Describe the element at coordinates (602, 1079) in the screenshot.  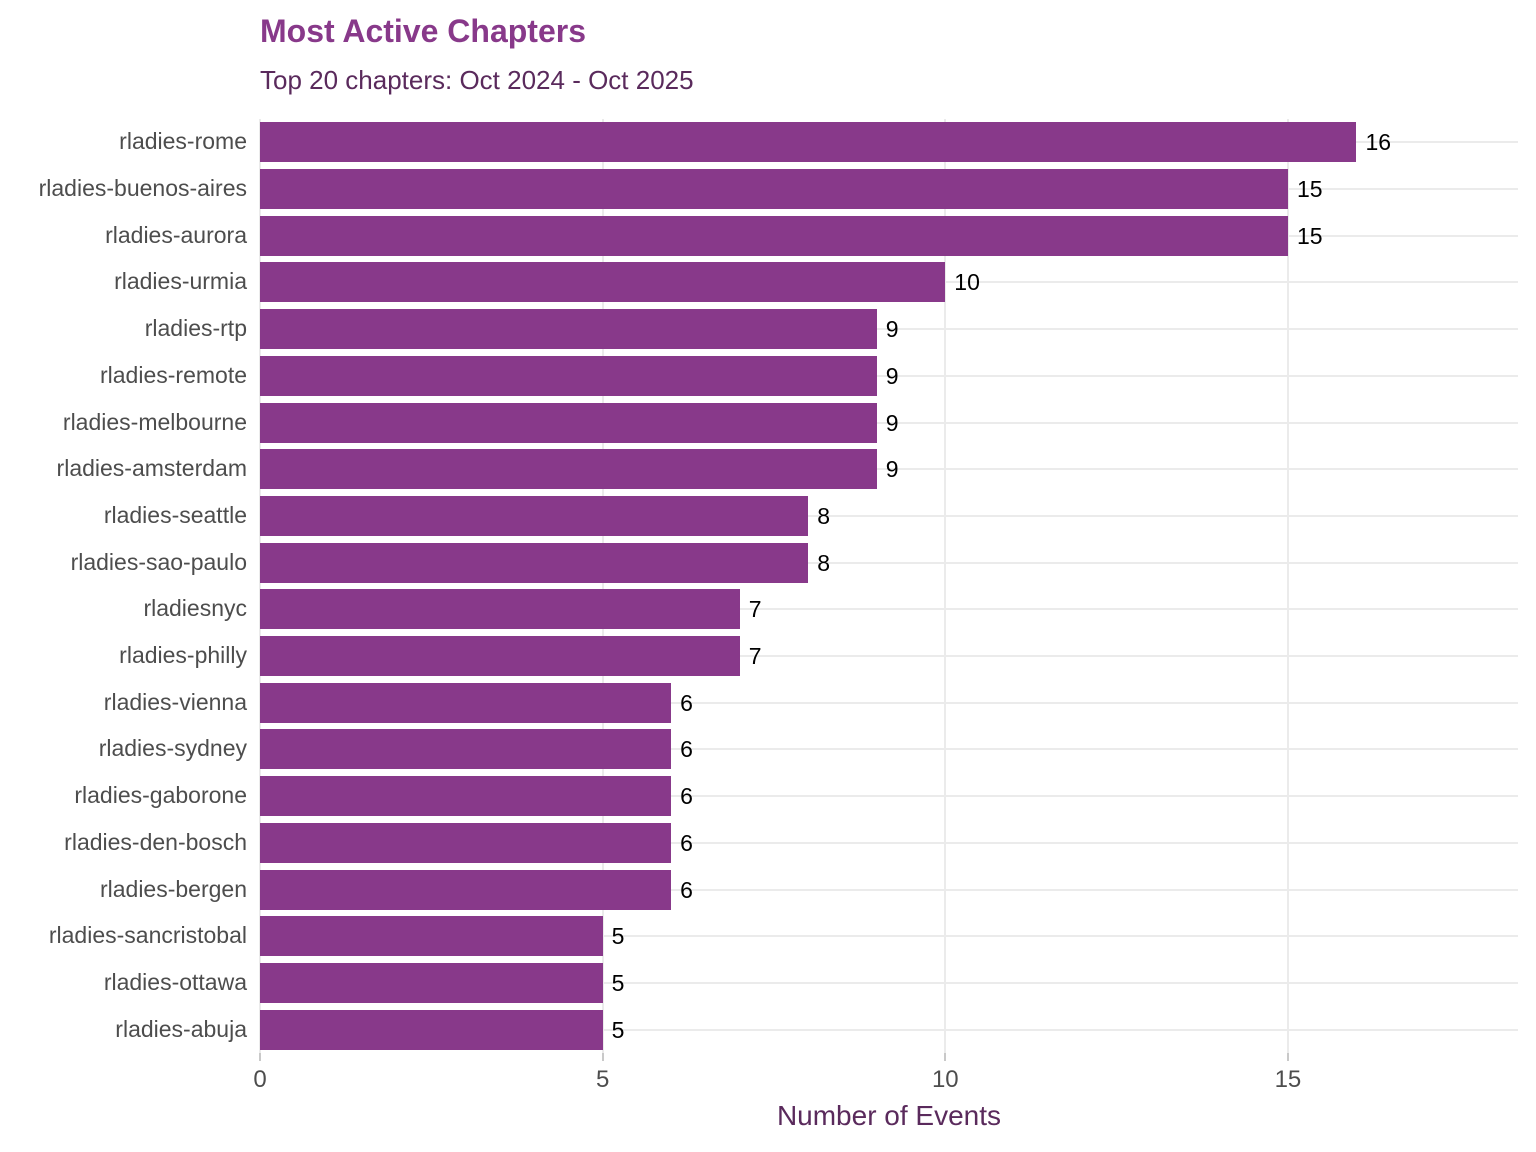
I see `x-tick-label: 5` at that location.